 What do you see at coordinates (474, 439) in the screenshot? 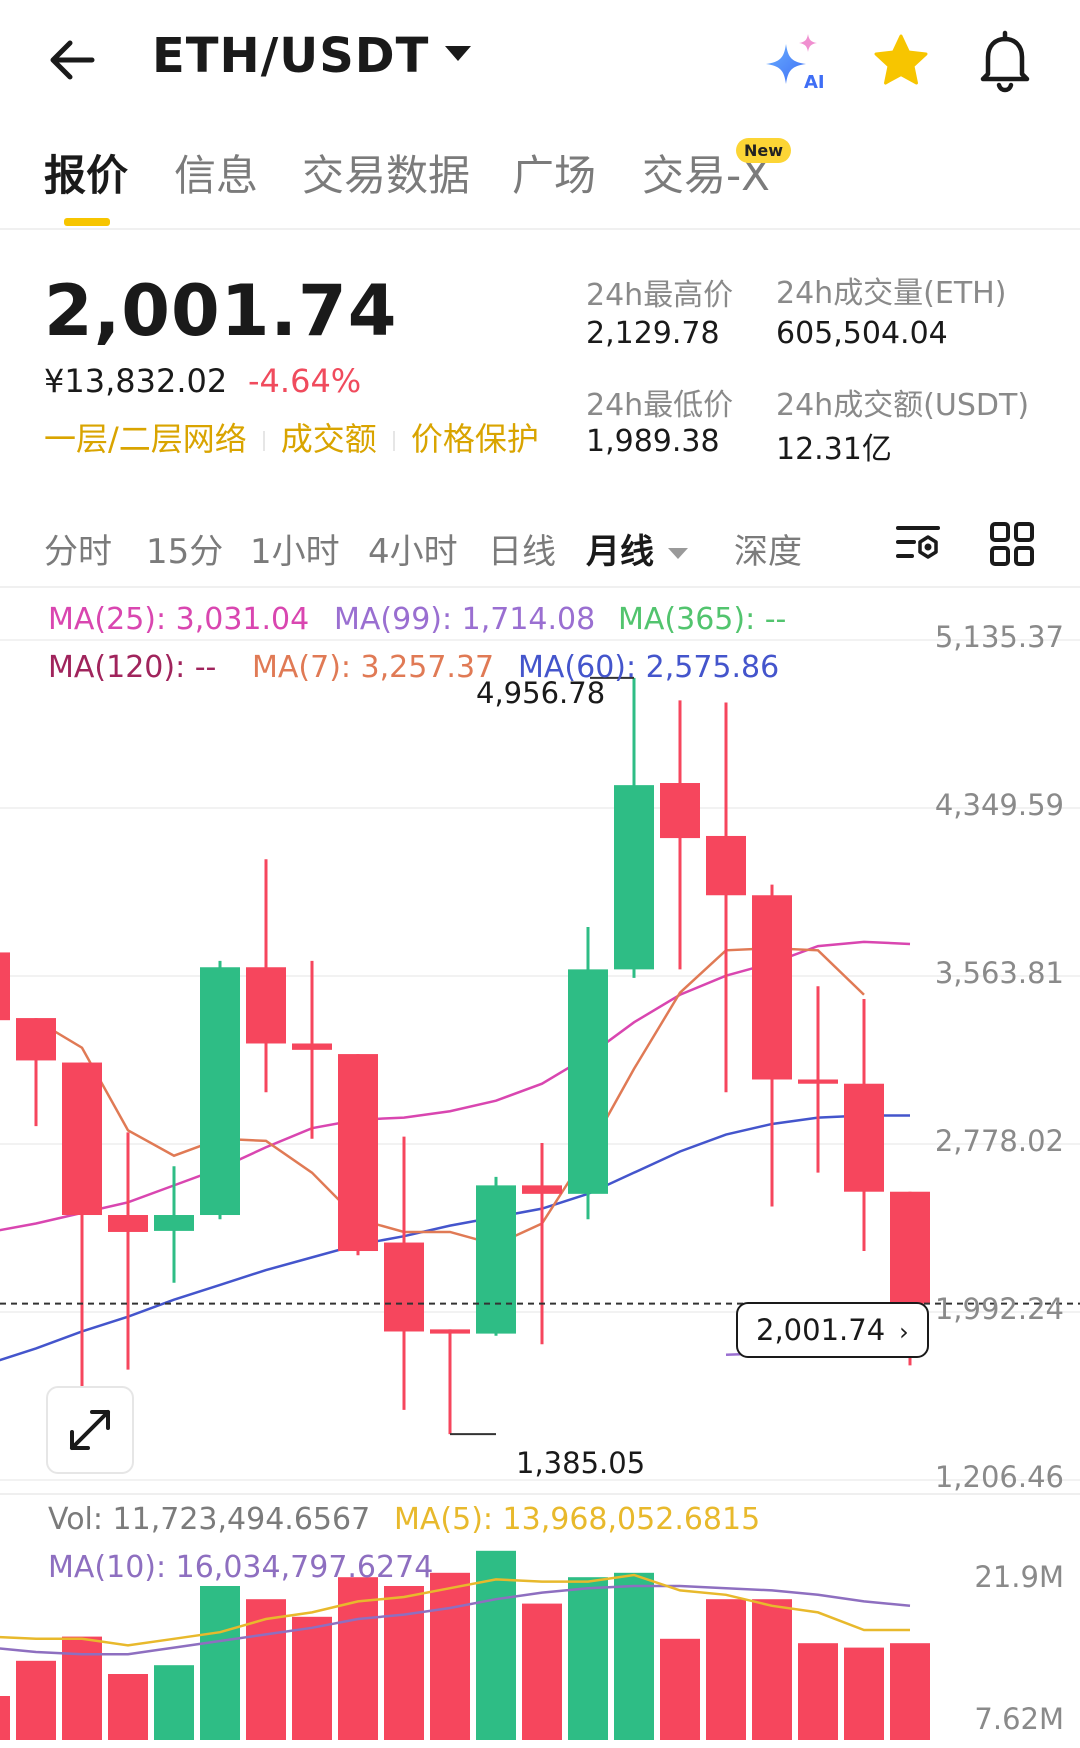
I see `link-price-protection: 价格保护` at bounding box center [474, 439].